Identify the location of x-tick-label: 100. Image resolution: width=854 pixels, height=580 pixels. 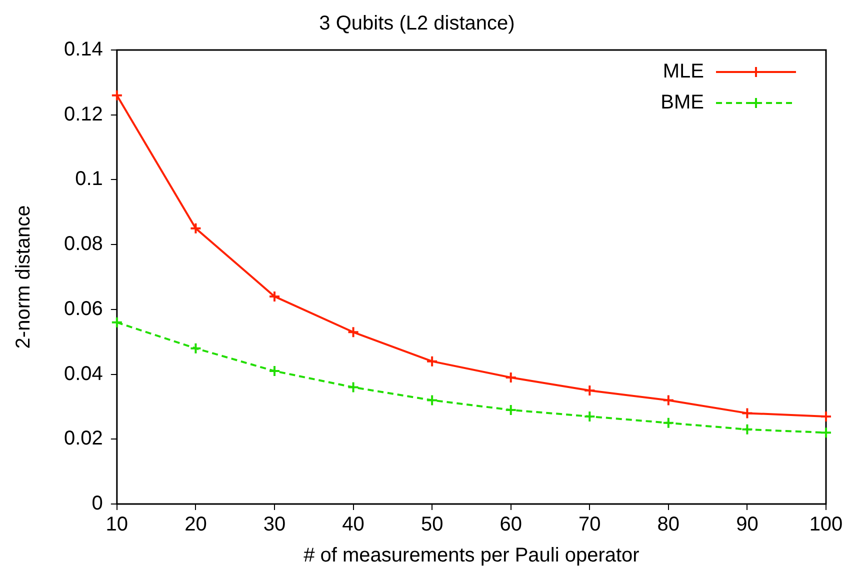
(826, 525).